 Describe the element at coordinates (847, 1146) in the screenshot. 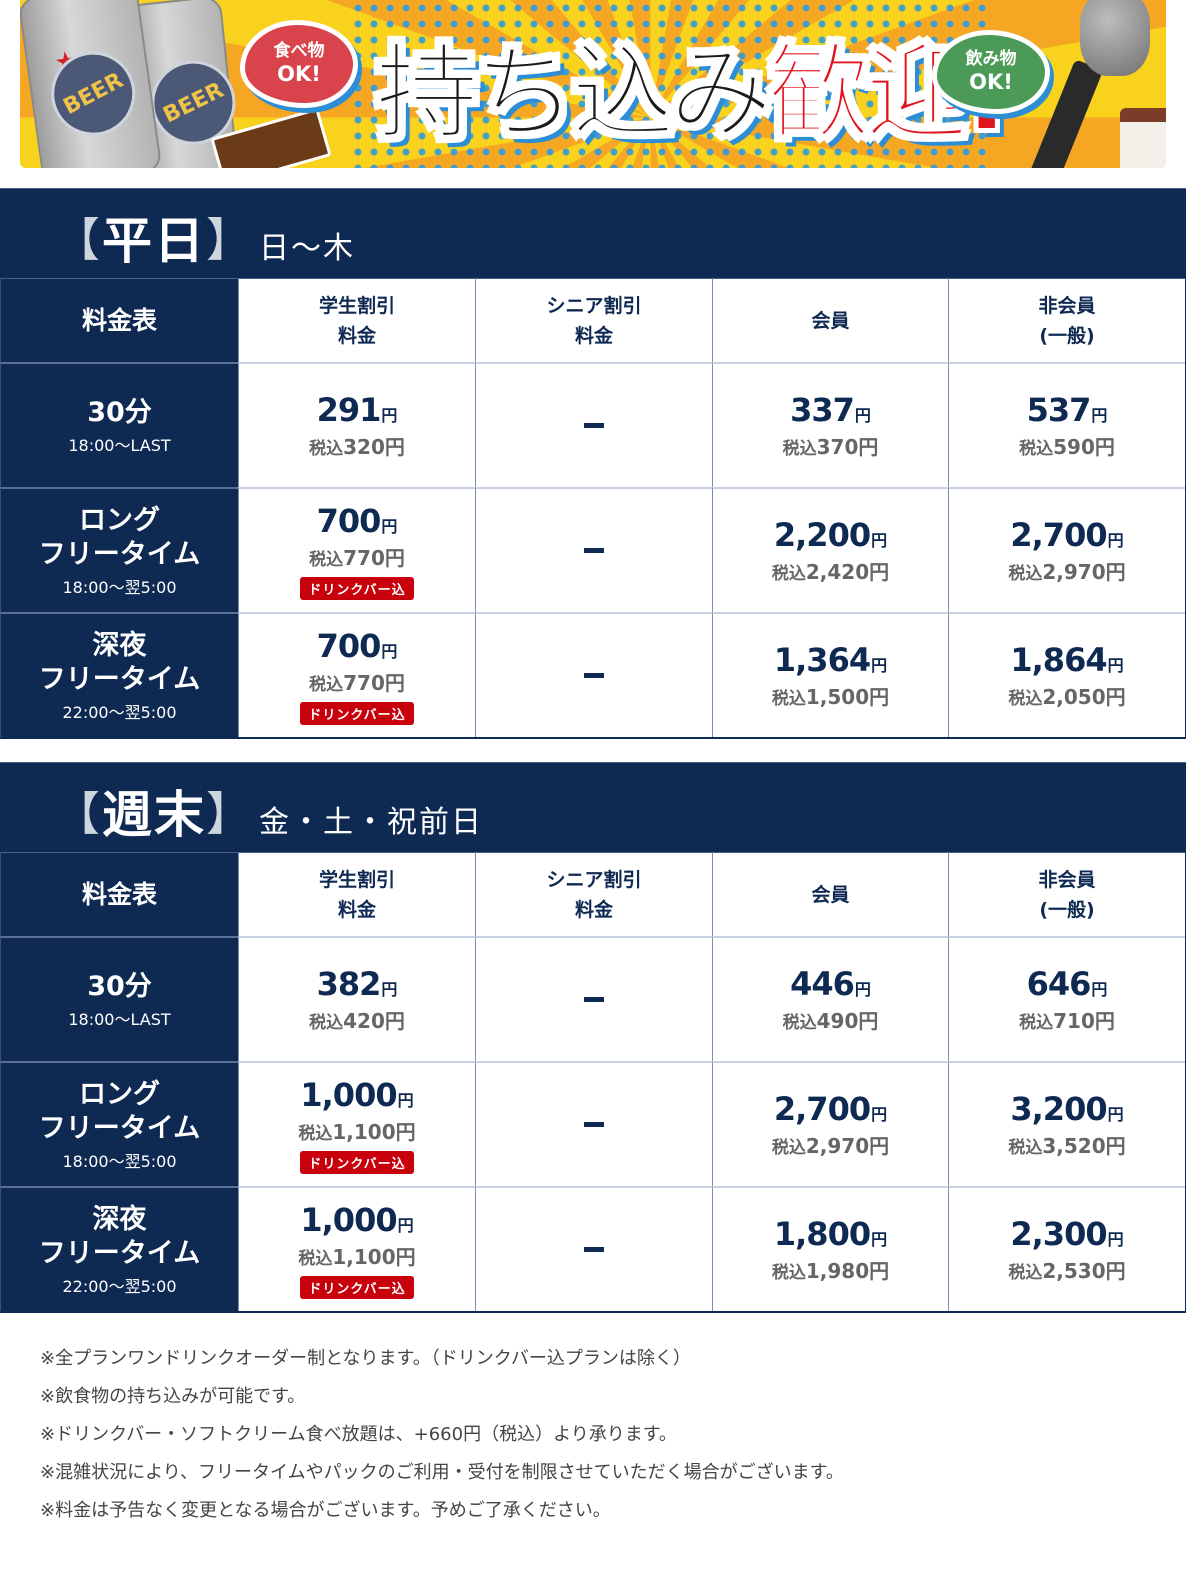

I see `tax-price-value: 2,970円` at that location.